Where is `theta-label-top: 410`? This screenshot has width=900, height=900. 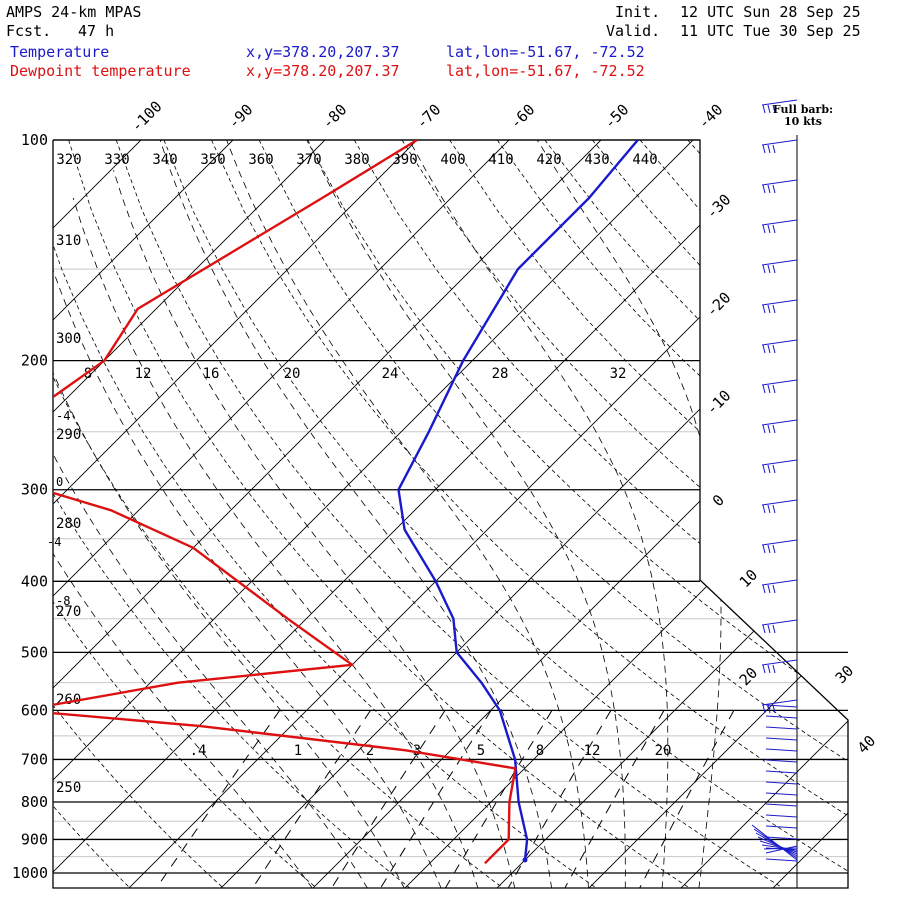
theta-label-top: 410 is located at coordinates (500, 160).